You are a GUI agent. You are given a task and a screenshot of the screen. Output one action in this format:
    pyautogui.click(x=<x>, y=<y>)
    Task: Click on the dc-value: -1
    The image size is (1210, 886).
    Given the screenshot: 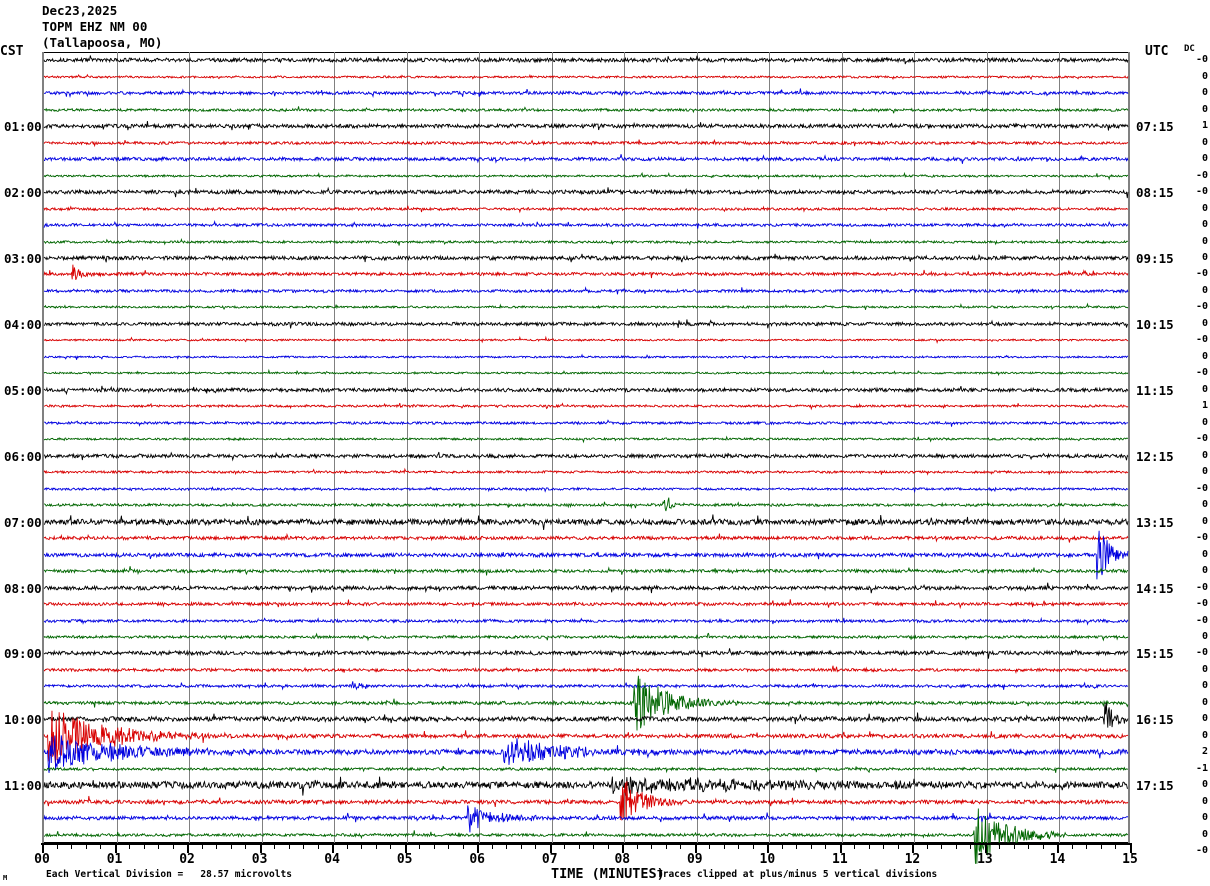 What is the action you would take?
    pyautogui.click(x=1201, y=768)
    